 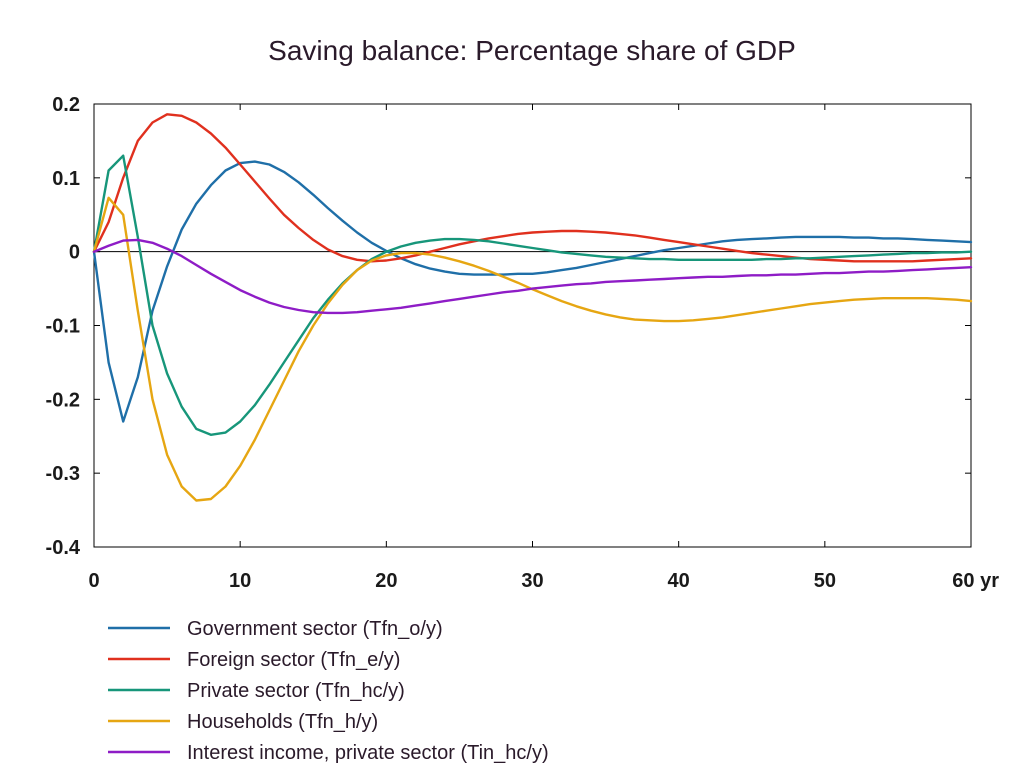 I want to click on y-tick-label: 0.2, so click(x=66, y=105).